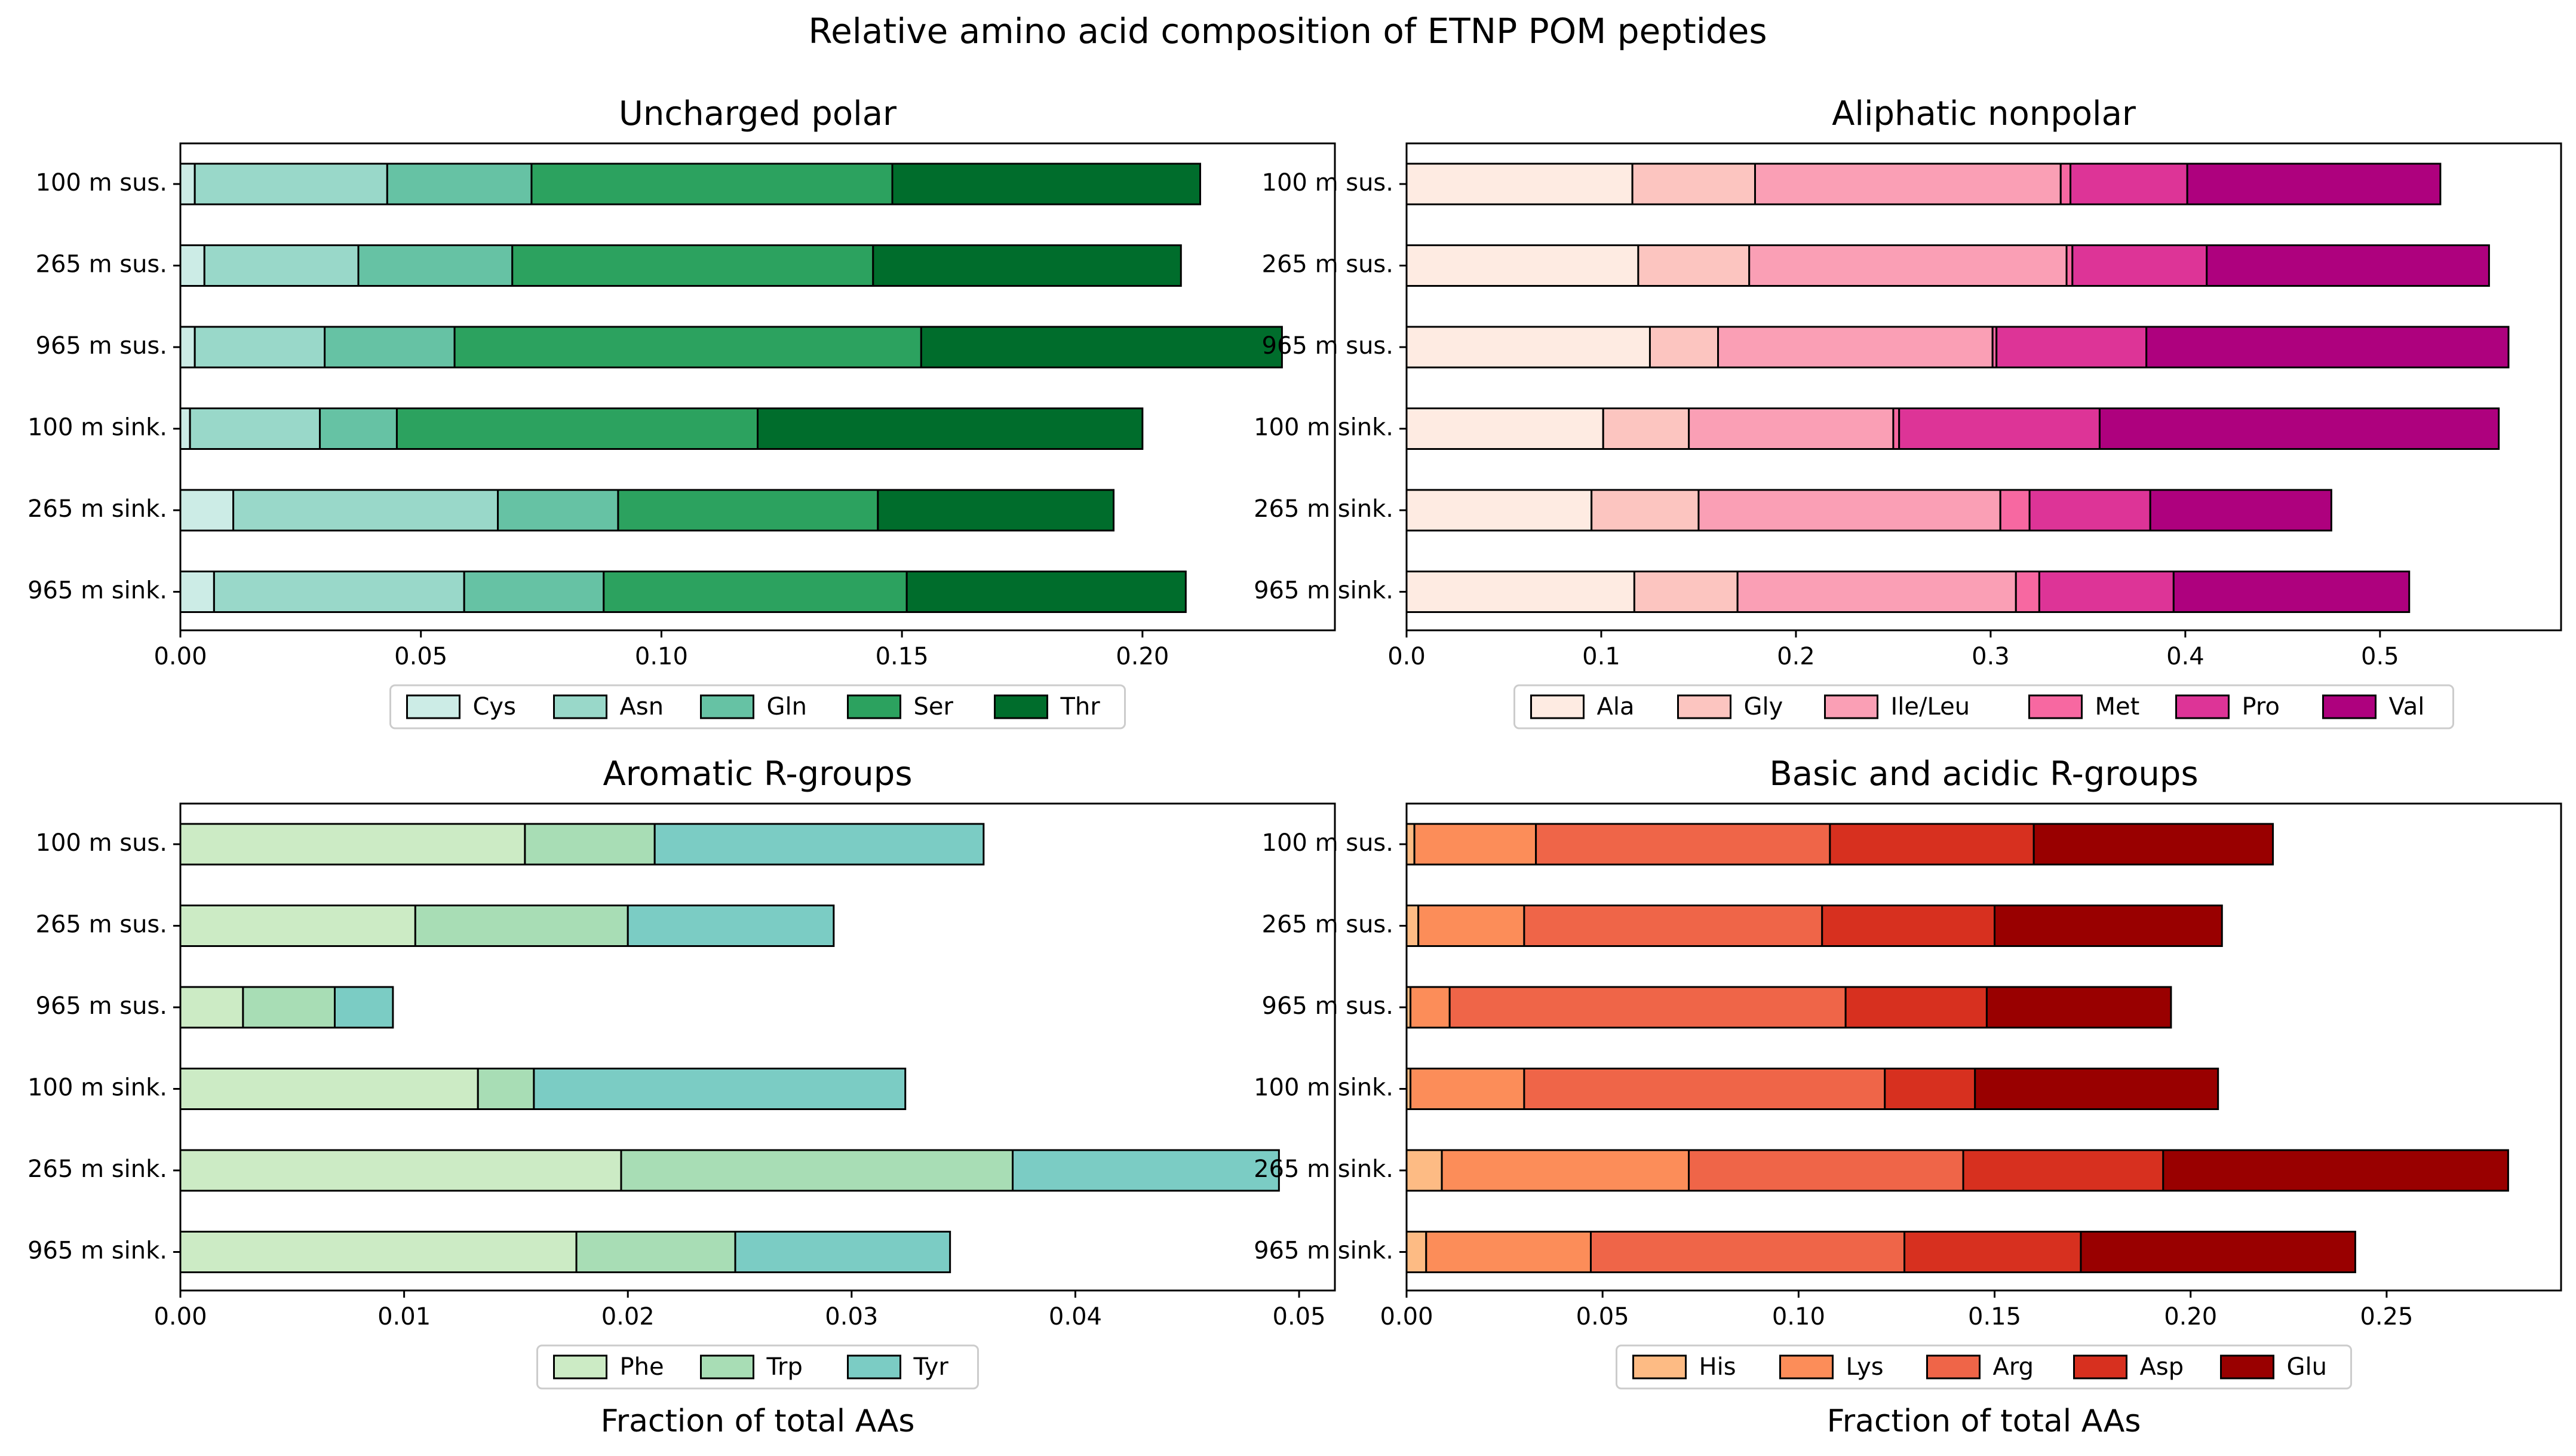  What do you see at coordinates (2027, 592) in the screenshot?
I see `bar-met-965-m-sink` at bounding box center [2027, 592].